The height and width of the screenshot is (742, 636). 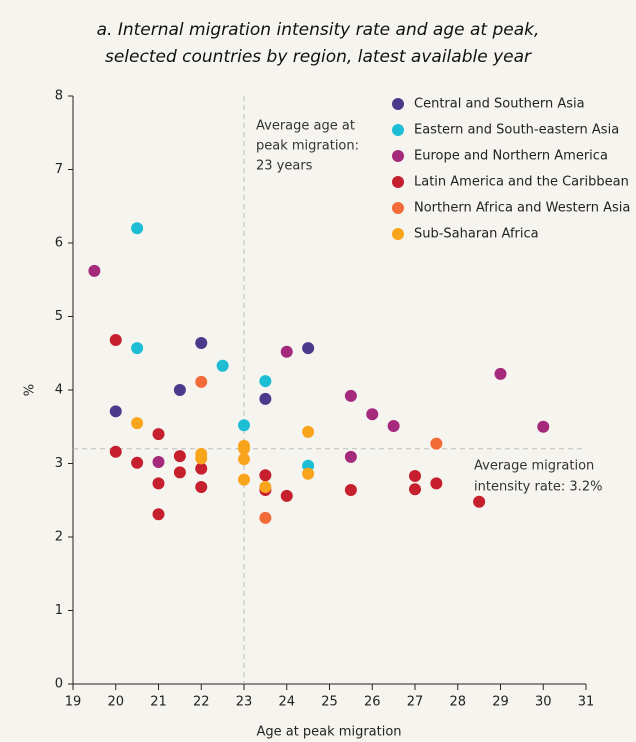 I want to click on x-tick-label: 25, so click(x=329, y=702).